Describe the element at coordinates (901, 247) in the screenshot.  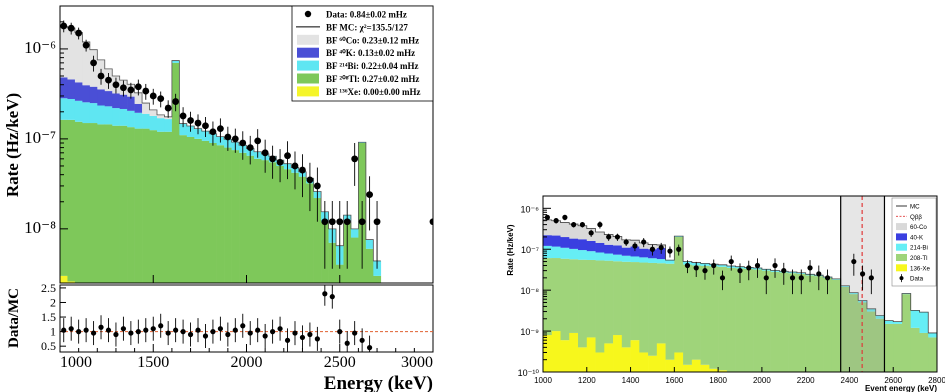
I see `legend-swatch-bi214` at that location.